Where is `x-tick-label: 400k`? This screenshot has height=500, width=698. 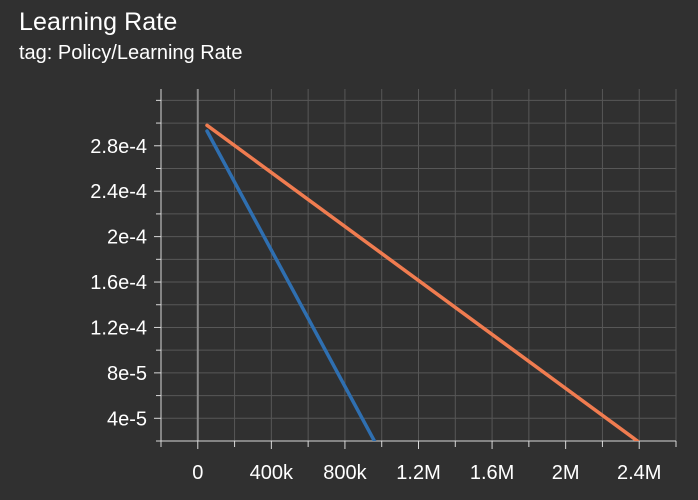 x-tick-label: 400k is located at coordinates (272, 473).